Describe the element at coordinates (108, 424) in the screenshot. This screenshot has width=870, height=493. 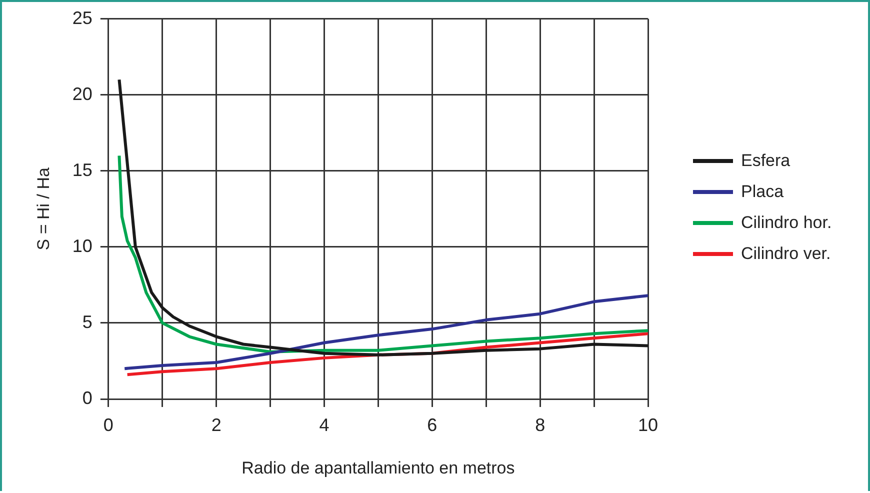
I see `x-tick-label: 0` at that location.